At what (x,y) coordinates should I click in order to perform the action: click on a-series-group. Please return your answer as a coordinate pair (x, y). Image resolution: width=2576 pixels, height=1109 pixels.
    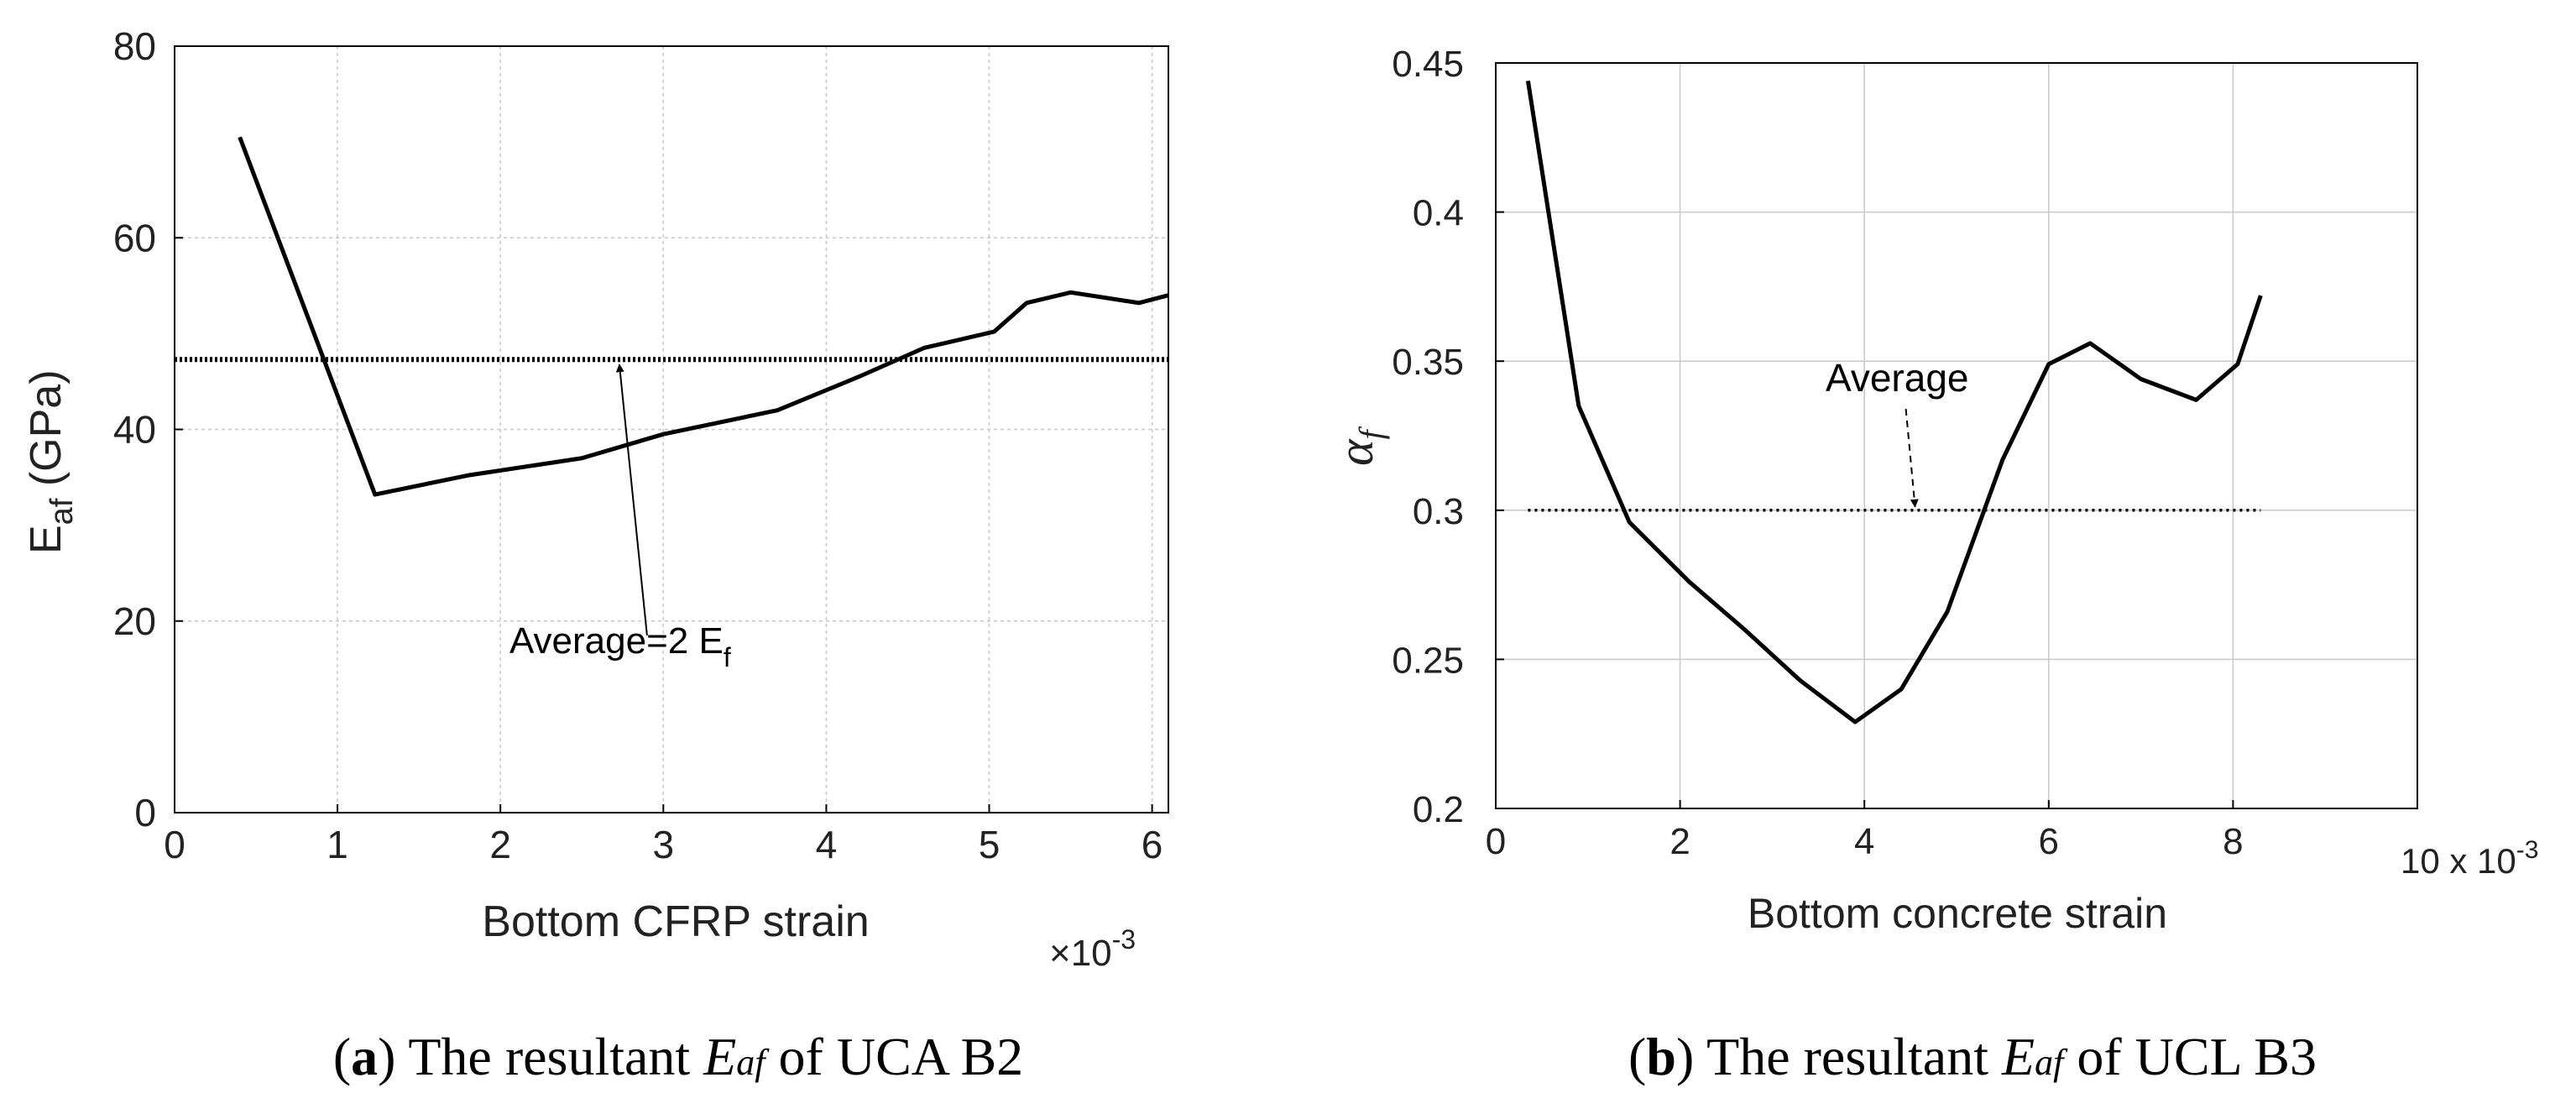
    Looking at the image, I should click on (672, 316).